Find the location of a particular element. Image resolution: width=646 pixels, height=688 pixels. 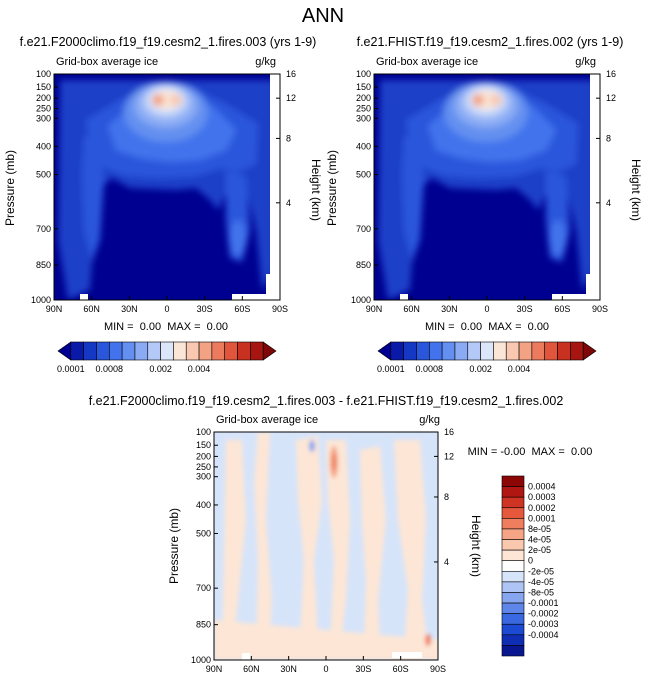

colorbar-label: 0.0003 is located at coordinates (542, 497).